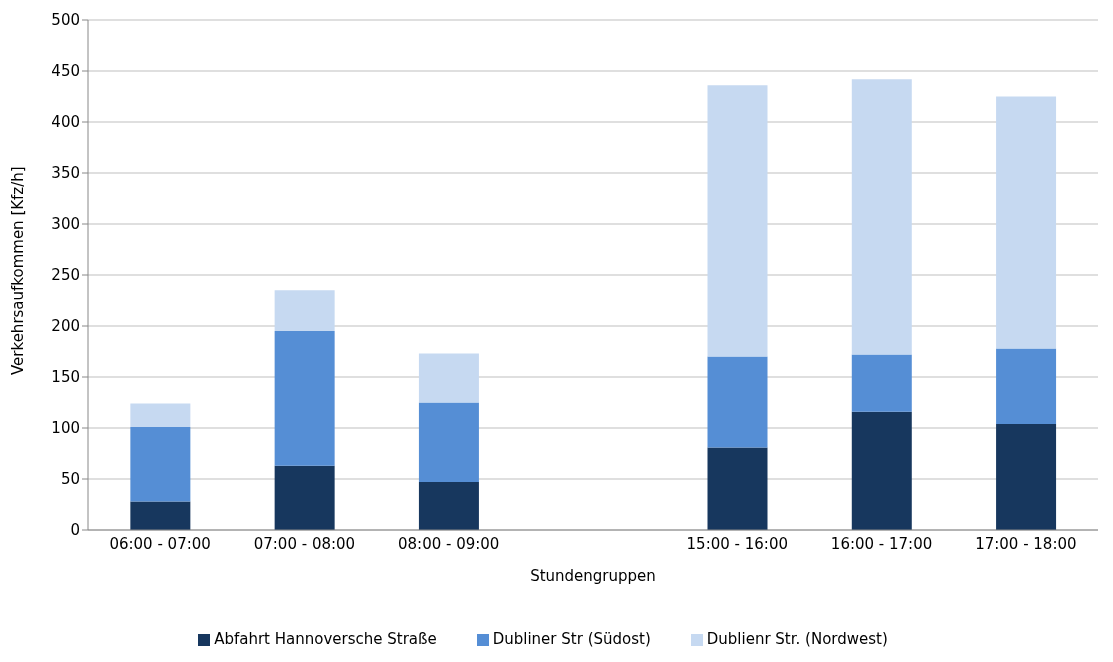 This screenshot has width=1113, height=662. What do you see at coordinates (65, 173) in the screenshot?
I see `y-tick-label: 350` at bounding box center [65, 173].